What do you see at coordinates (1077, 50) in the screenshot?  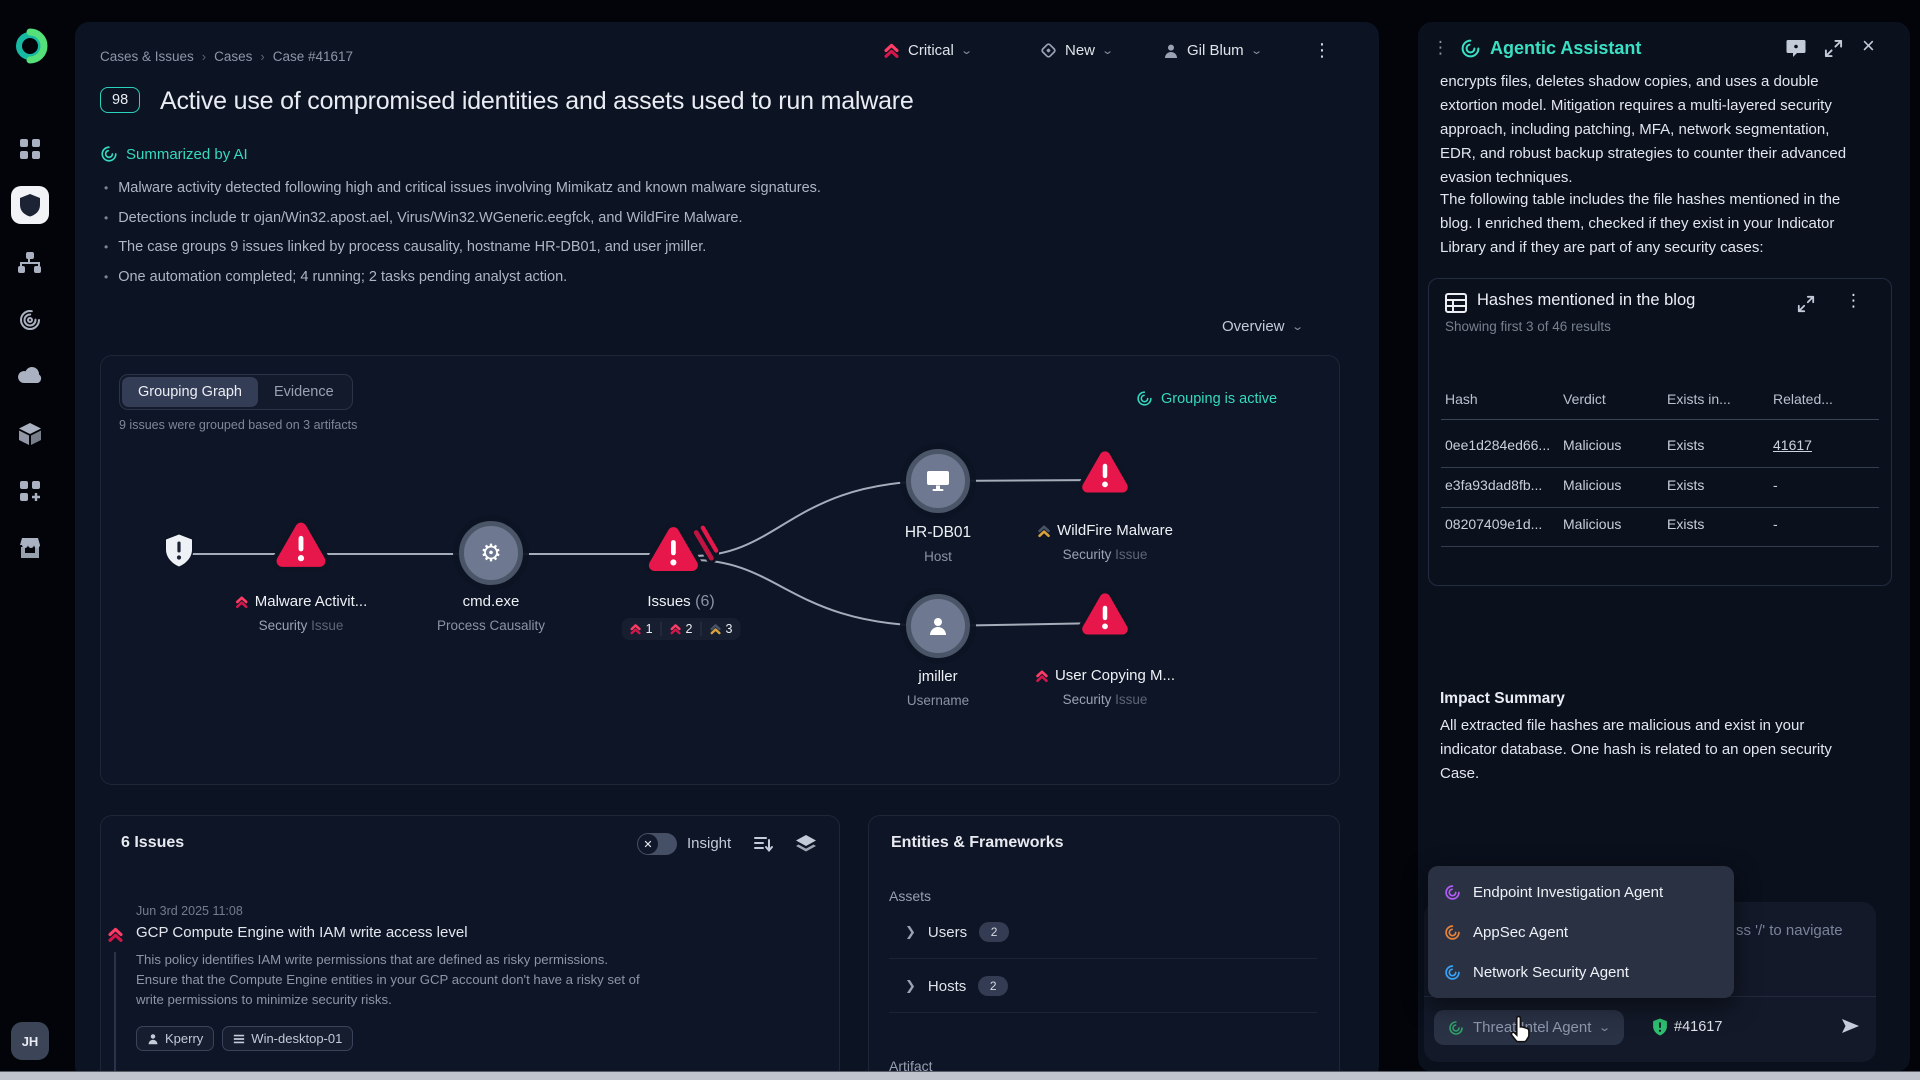 I see `status-select: New ⌄` at bounding box center [1077, 50].